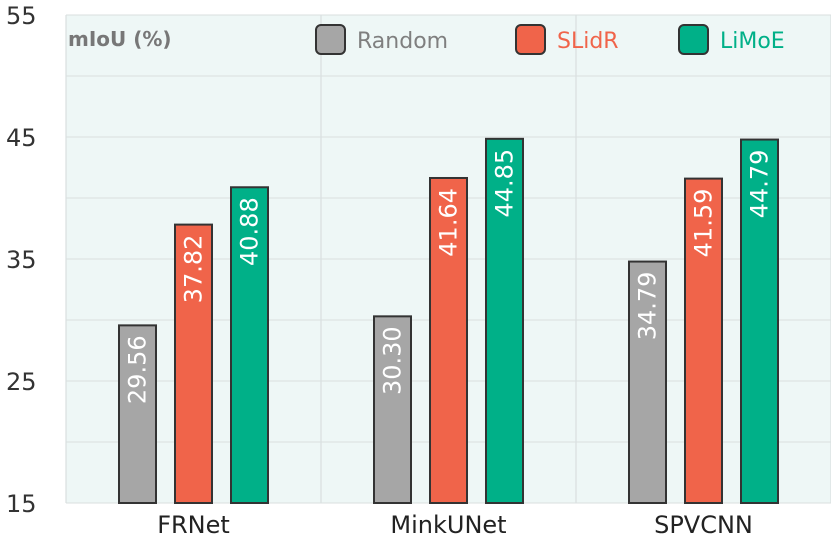  Describe the element at coordinates (505, 183) in the screenshot. I see `bar-value-label: 44.85` at that location.